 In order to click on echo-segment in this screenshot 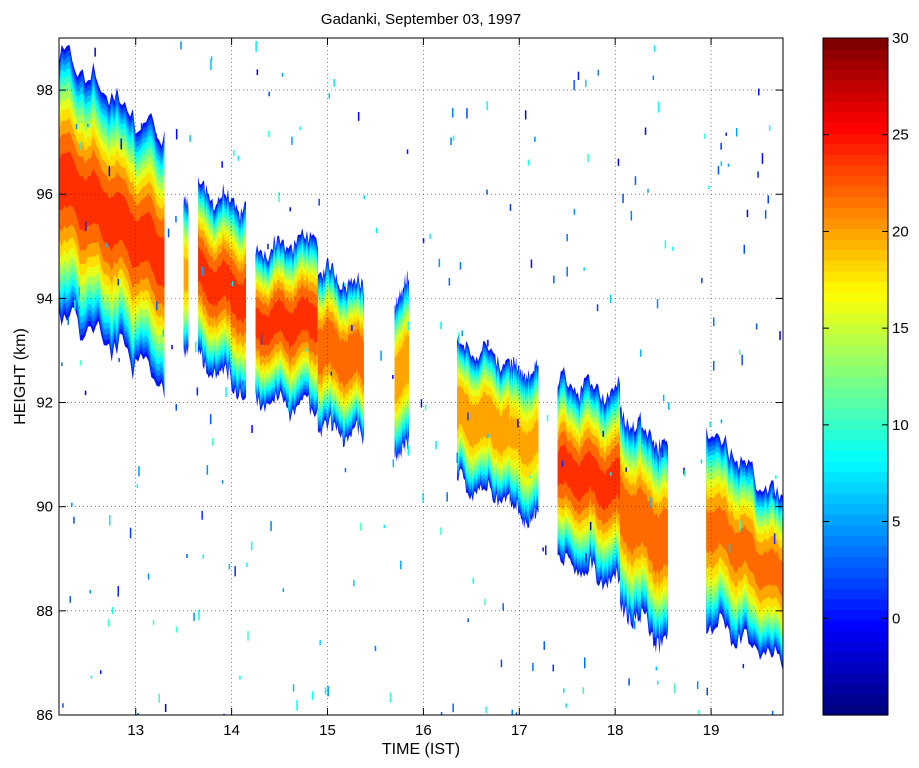, I will do `click(286, 325)`.